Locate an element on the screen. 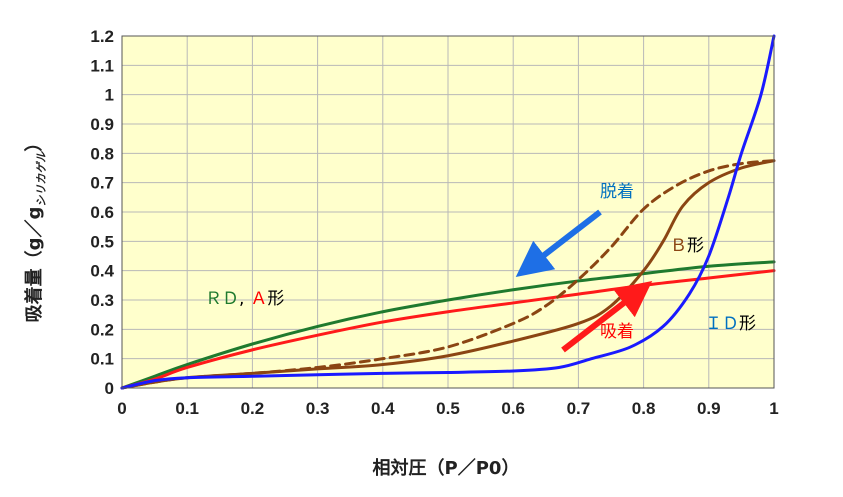 Image resolution: width=843 pixels, height=497 pixels. x-tick-label: 0.7 is located at coordinates (579, 408).